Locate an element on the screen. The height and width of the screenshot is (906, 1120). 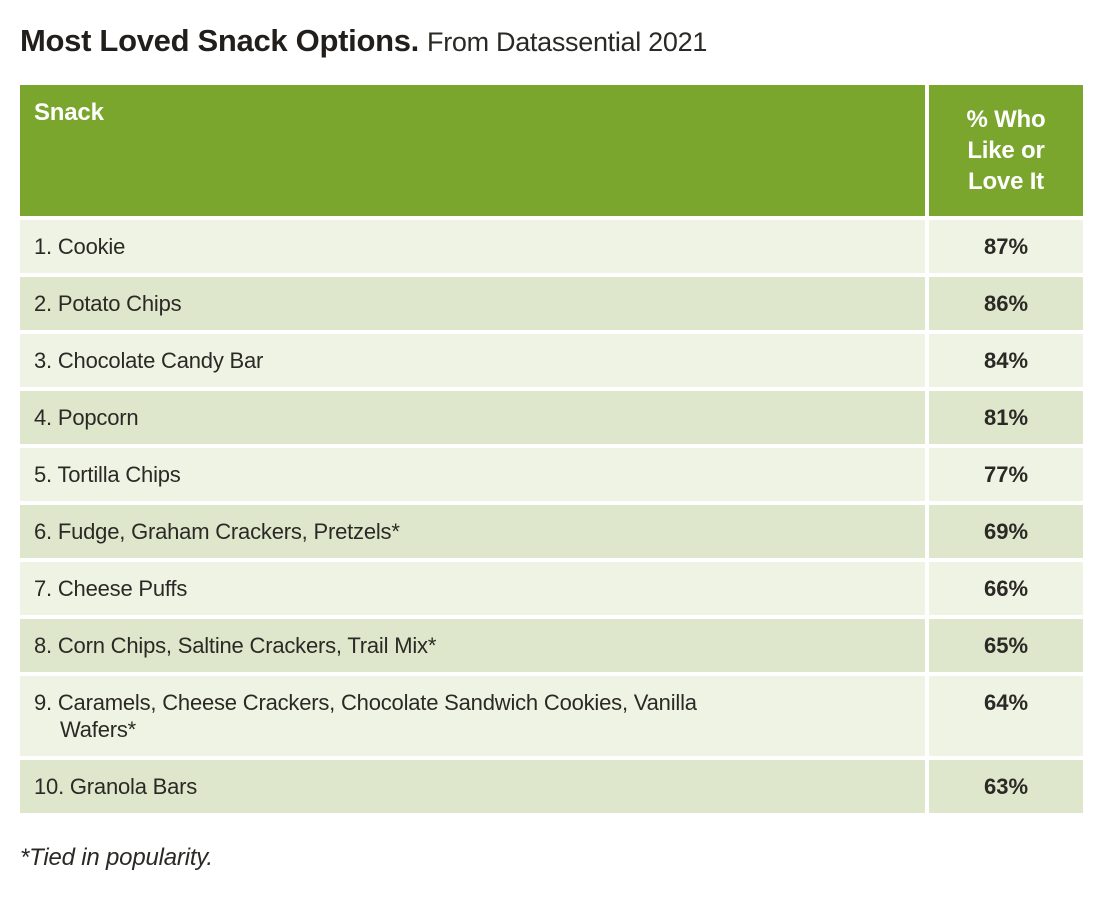
title-source: From Datassential 2021 is located at coordinates (567, 42).